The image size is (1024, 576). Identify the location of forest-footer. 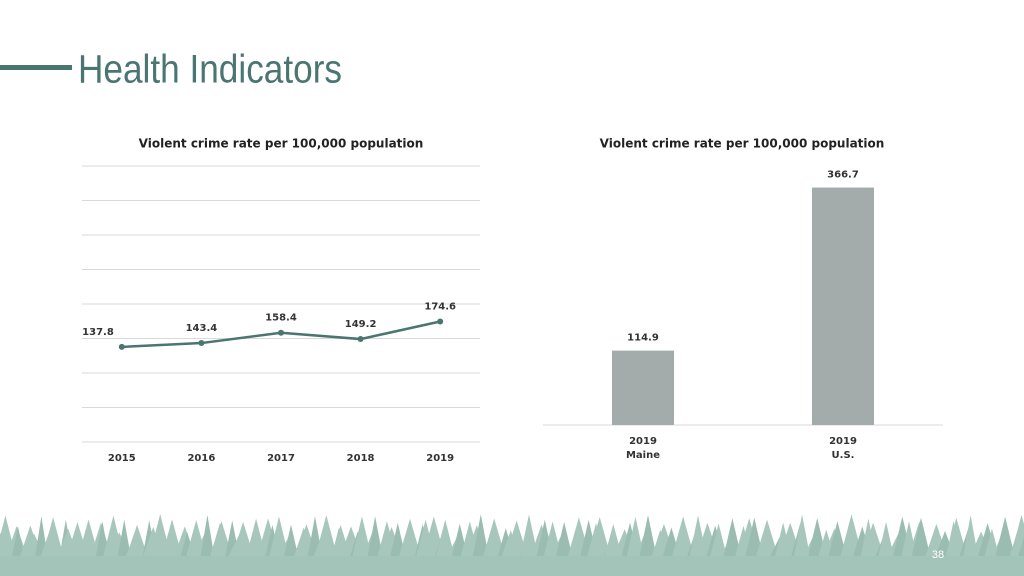
(512, 545).